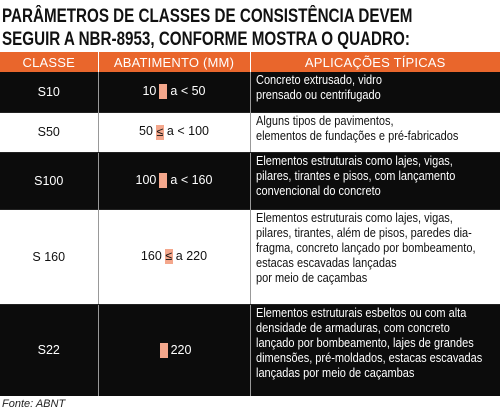  I want to click on abatimento-cell: 100 a < 160, so click(174, 180).